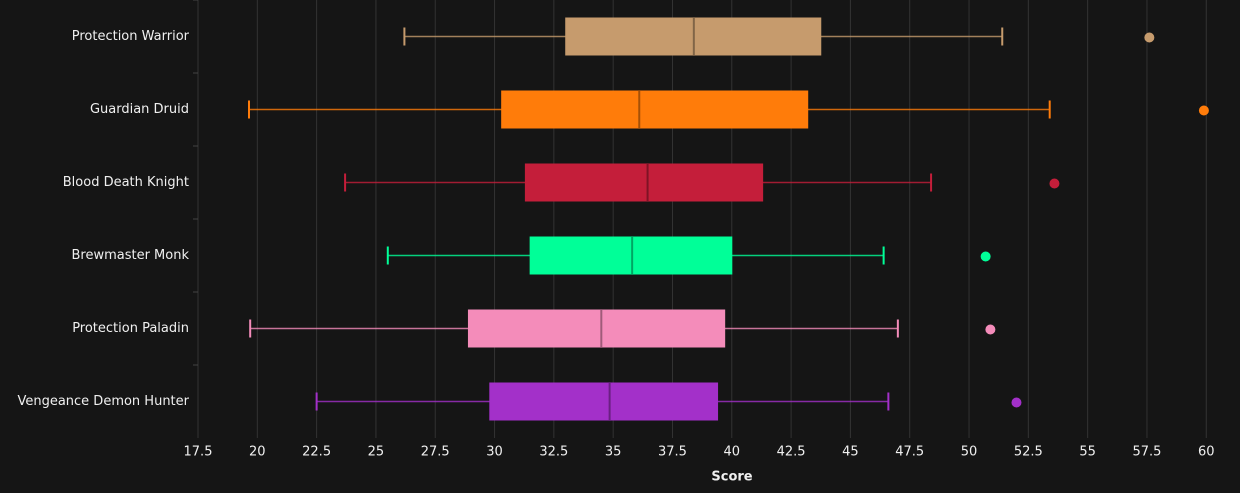 This screenshot has width=1240, height=493. What do you see at coordinates (139, 109) in the screenshot?
I see `y-tick-label: Guardian Druid` at bounding box center [139, 109].